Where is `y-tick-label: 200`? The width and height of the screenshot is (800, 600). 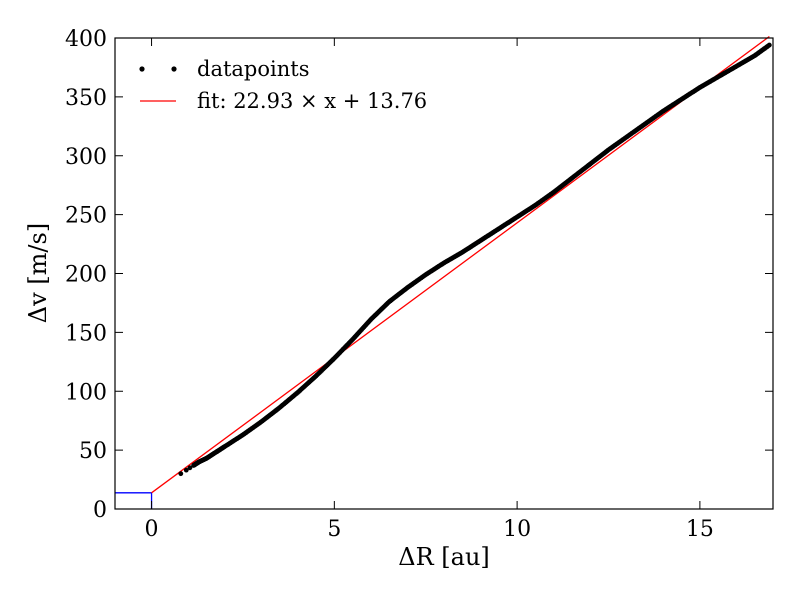
y-tick-label: 200 is located at coordinates (86, 275).